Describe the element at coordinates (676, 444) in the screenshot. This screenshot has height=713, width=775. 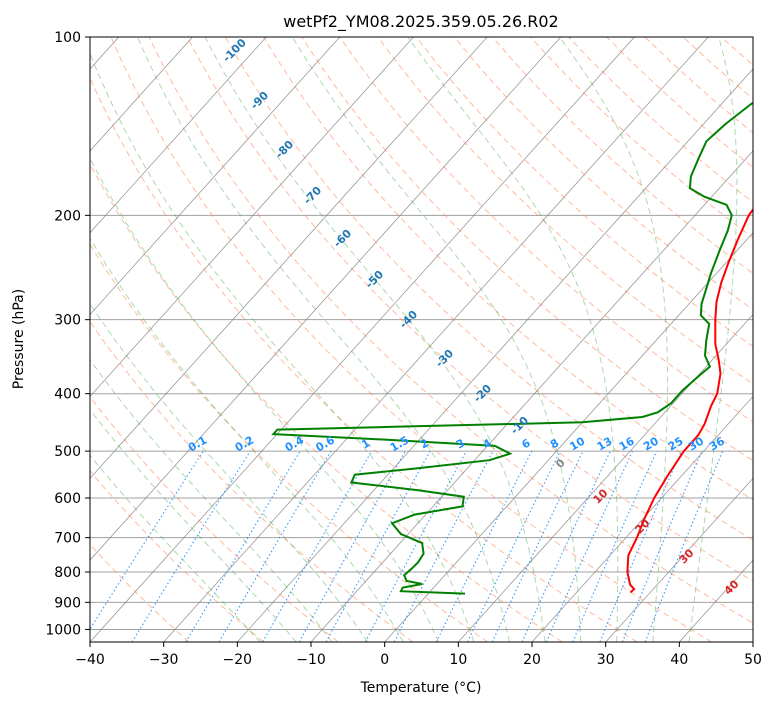
I see `mixing-ratio-label: 25` at that location.